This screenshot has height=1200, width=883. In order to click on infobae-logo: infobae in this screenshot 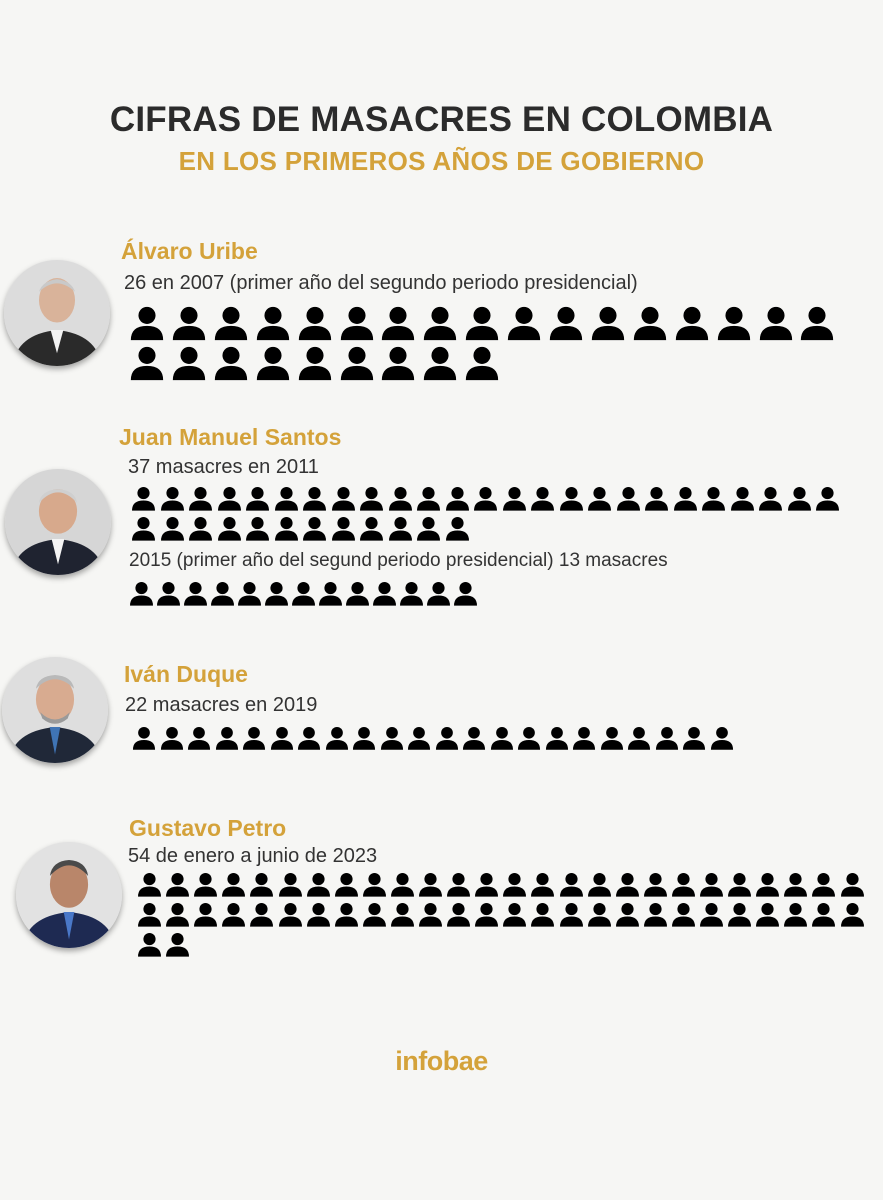, I will do `click(441, 1061)`.